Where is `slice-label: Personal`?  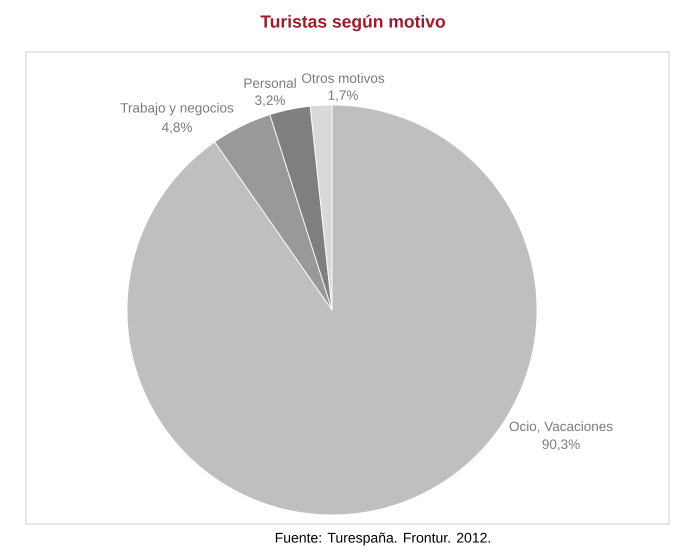 slice-label: Personal is located at coordinates (270, 83).